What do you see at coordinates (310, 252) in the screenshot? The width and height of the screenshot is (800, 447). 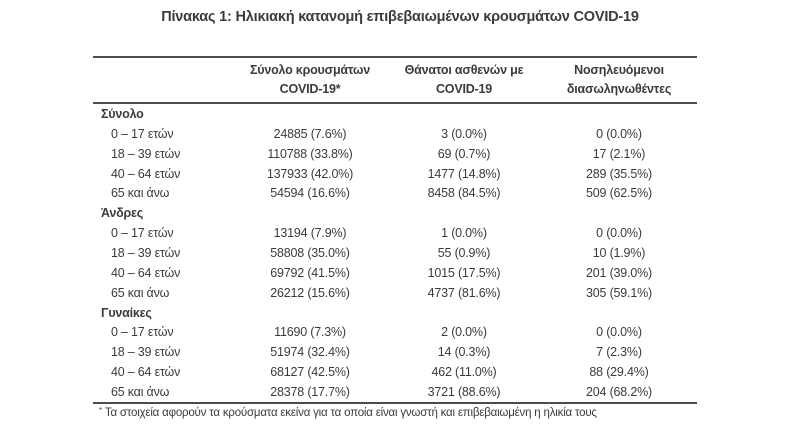 I see `total-cases-cell: 58808 (35.0%)` at bounding box center [310, 252].